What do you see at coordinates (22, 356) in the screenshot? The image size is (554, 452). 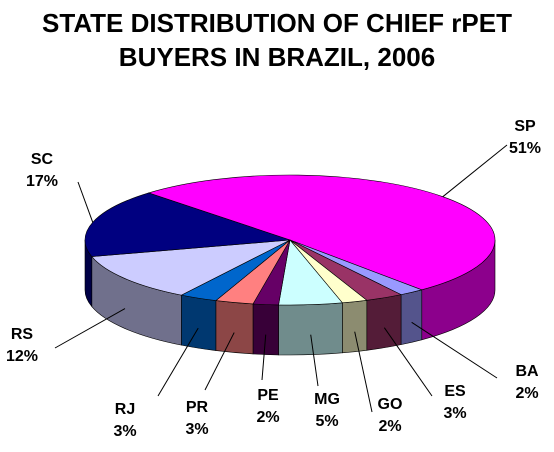 I see `slice-value-label: 12%` at bounding box center [22, 356].